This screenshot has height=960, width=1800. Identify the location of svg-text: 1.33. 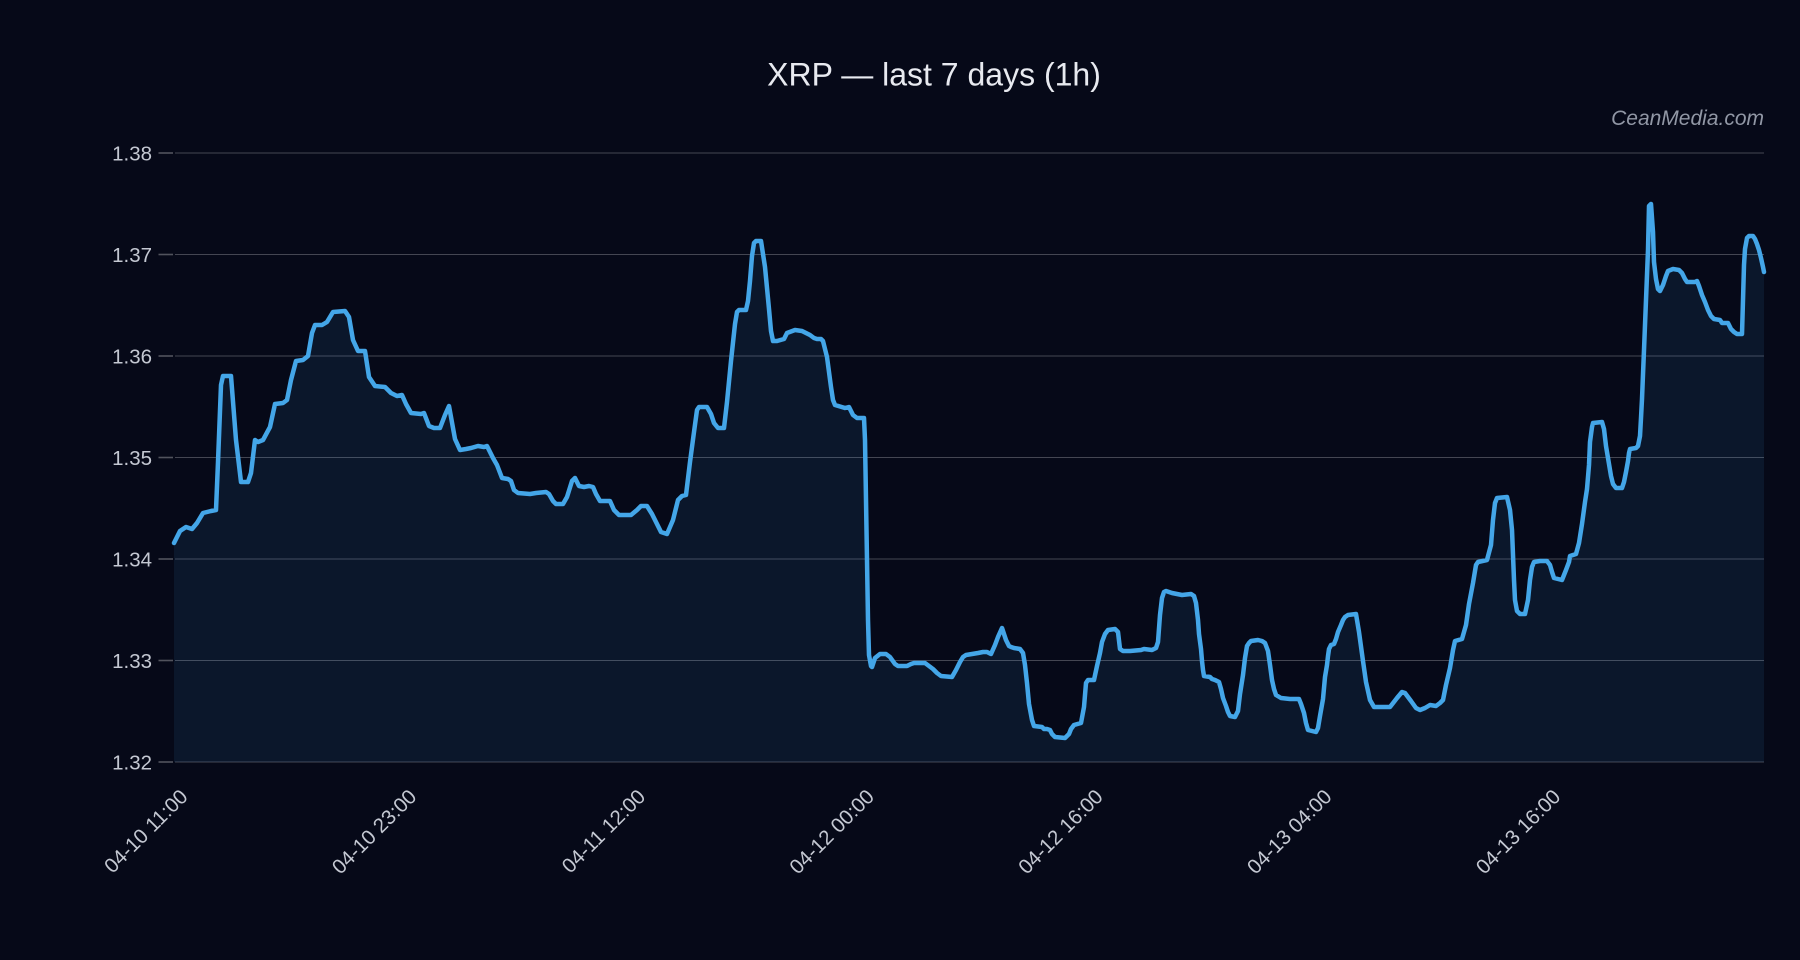
(132, 661).